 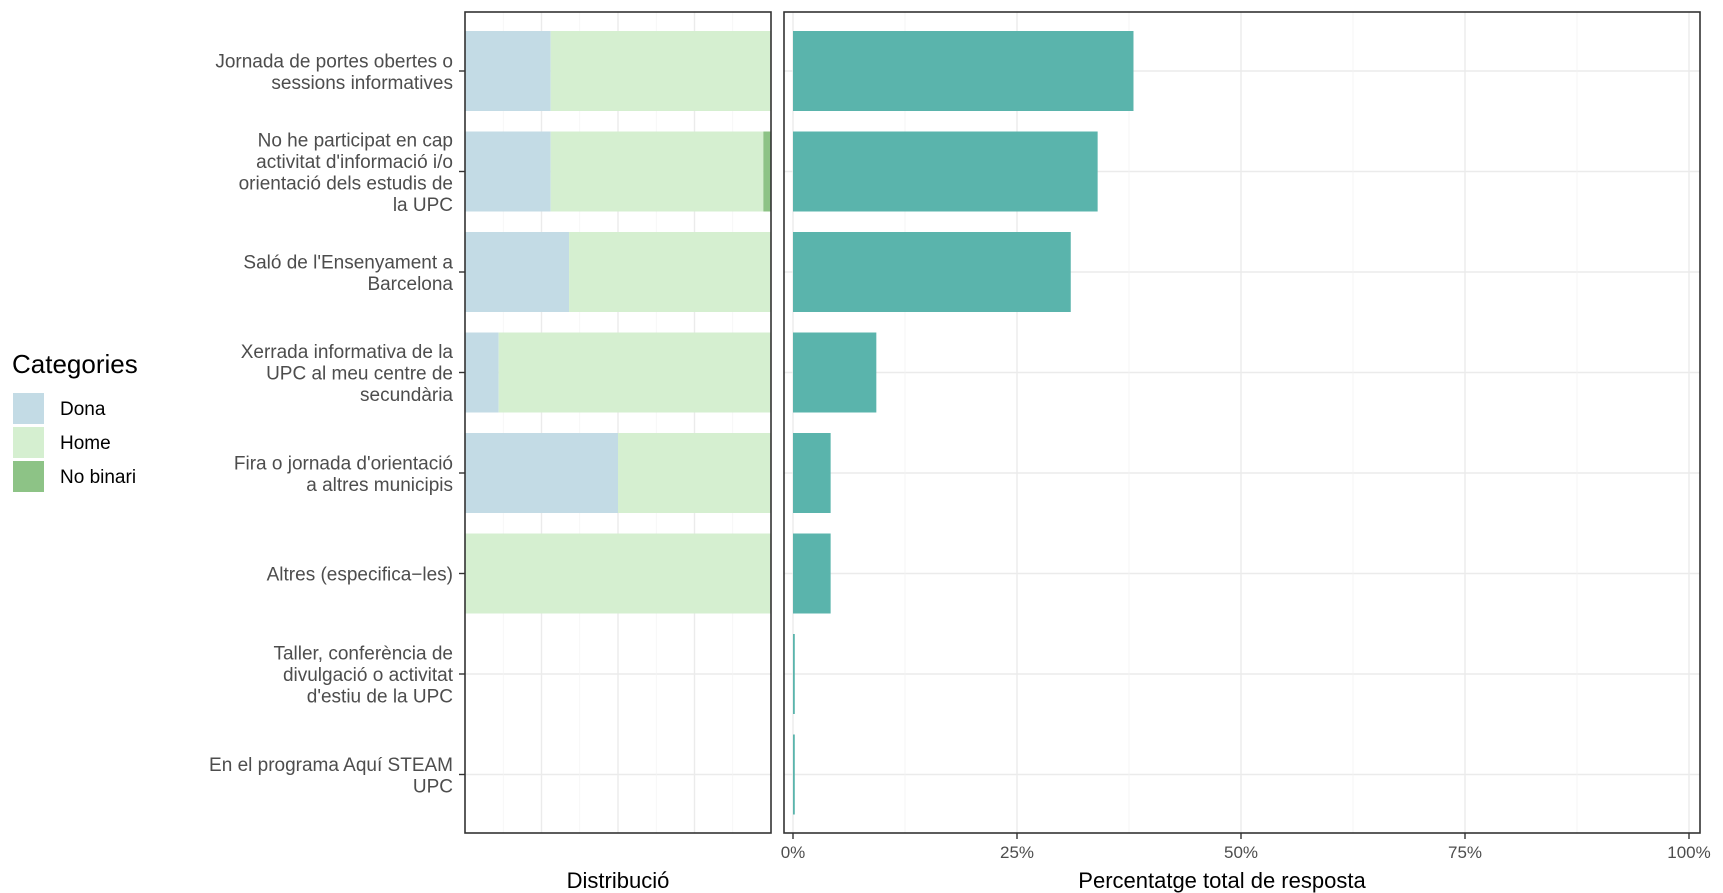 I want to click on right-x-ticks: 0% 25% 50% 75% 100%, so click(x=1246, y=847).